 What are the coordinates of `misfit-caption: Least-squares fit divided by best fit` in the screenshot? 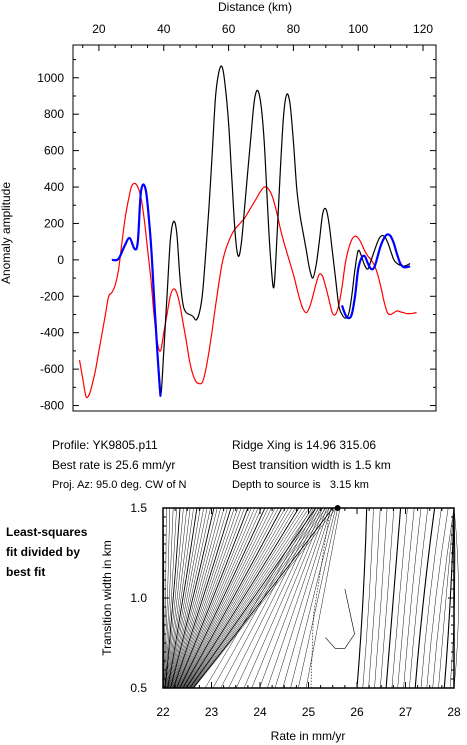 It's located at (46, 552).